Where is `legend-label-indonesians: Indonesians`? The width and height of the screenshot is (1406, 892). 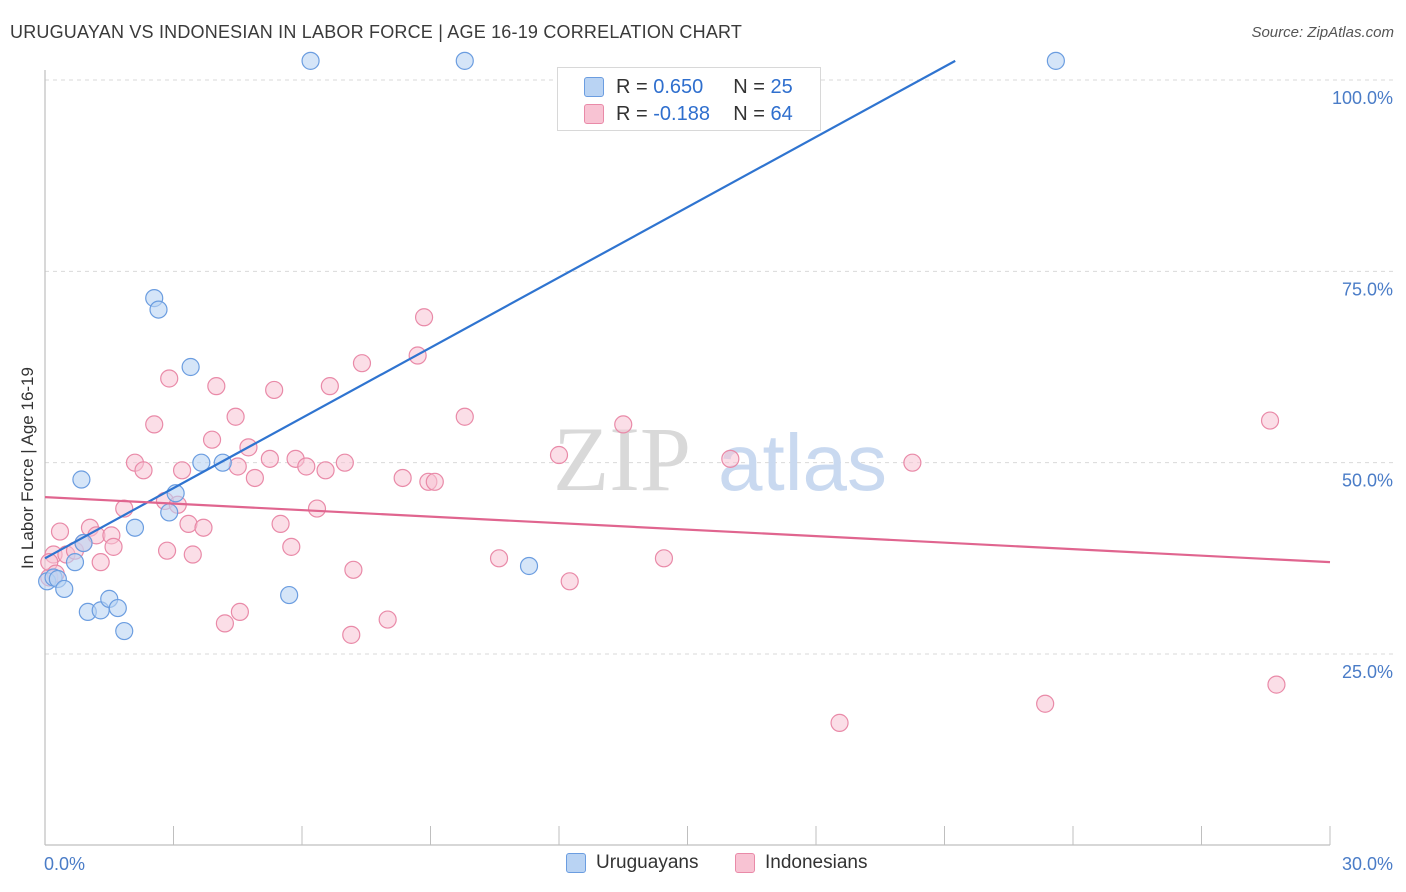 legend-label-indonesians: Indonesians is located at coordinates (816, 862).